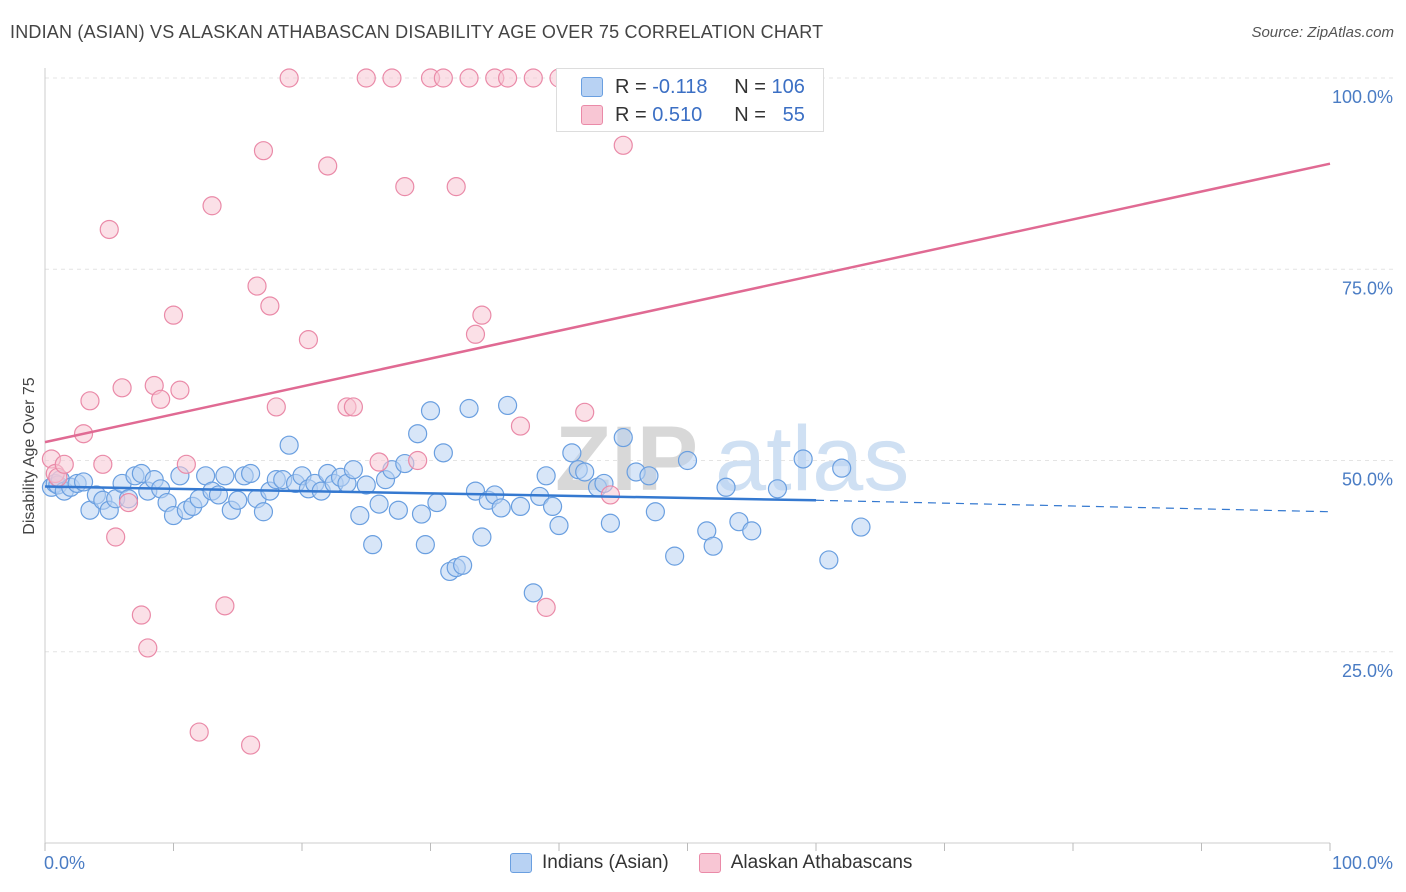 Image resolution: width=1406 pixels, height=892 pixels. I want to click on series-legend: Indians (Asian) Alaskan Athabascans, so click(711, 863).